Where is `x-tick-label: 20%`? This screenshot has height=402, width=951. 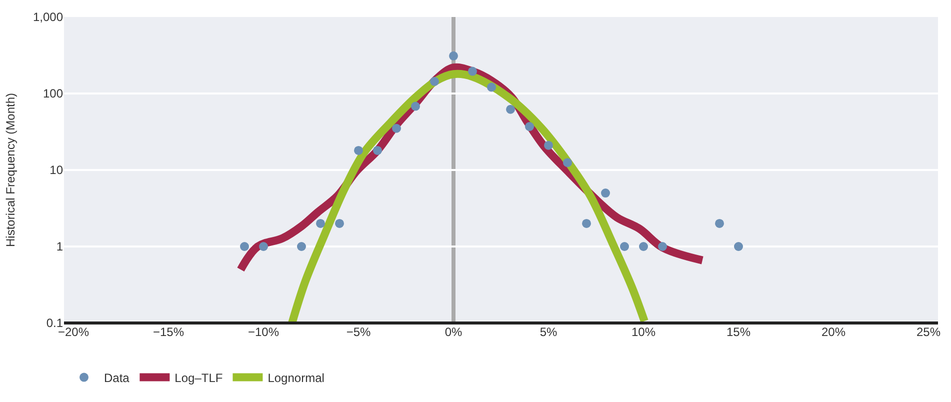
x-tick-label: 20% is located at coordinates (833, 332).